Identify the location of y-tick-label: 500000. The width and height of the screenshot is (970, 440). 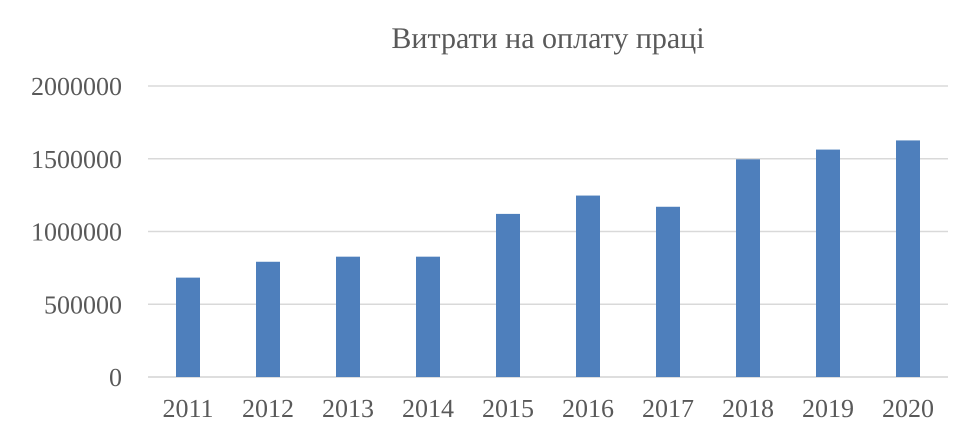
(83, 305).